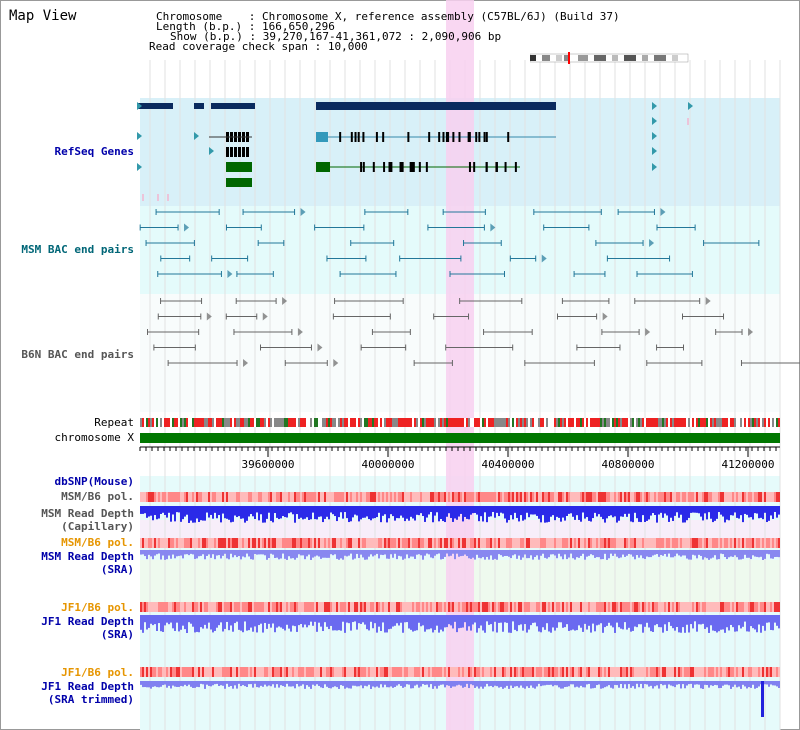 This screenshot has height=730, width=800. Describe the element at coordinates (94, 481) in the screenshot. I see `track-label-dbsnp: dbSNP(Mouse)` at that location.